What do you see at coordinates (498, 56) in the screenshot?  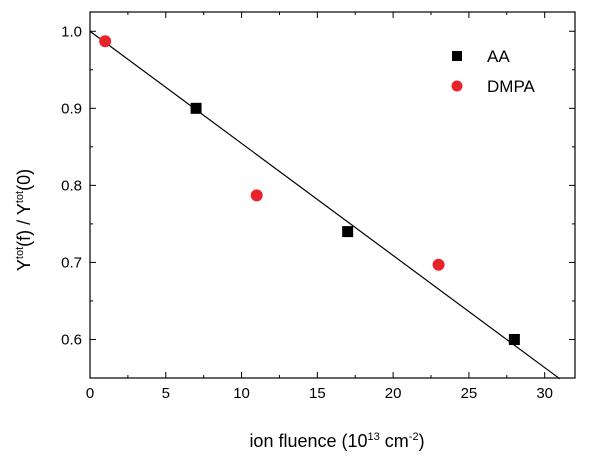 I see `legend-label-aa: AA` at bounding box center [498, 56].